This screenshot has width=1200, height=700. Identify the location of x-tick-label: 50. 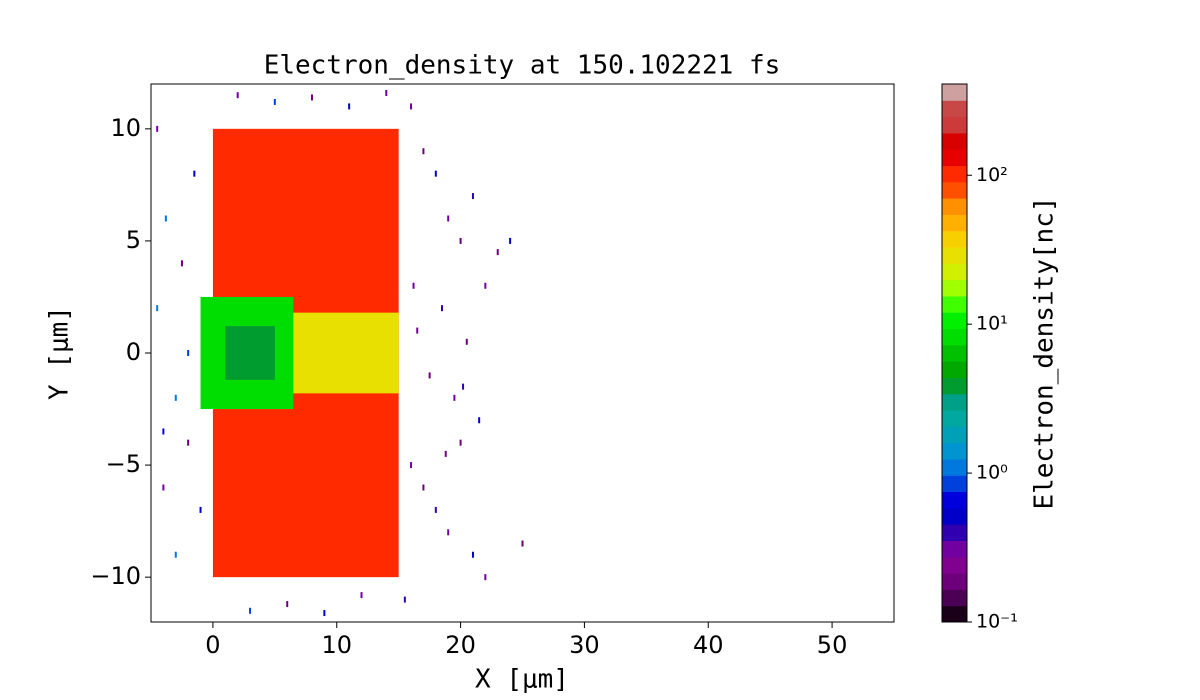
(832, 645).